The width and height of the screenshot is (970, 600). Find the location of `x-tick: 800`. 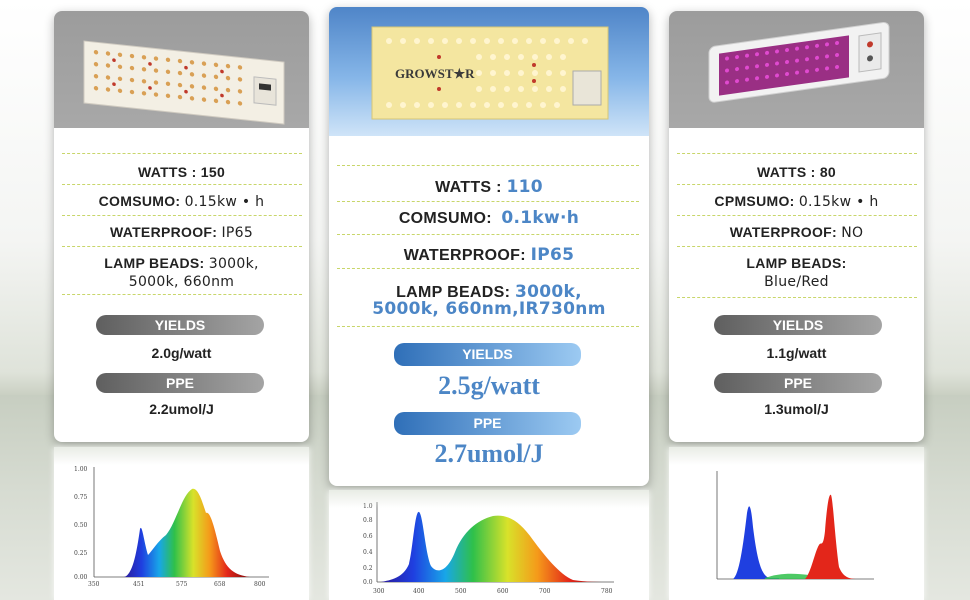

x-tick: 800 is located at coordinates (260, 584).